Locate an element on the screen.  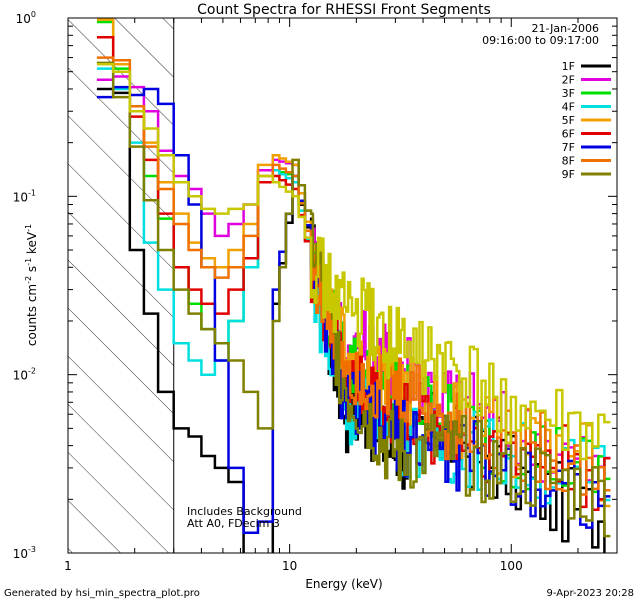
legend-label: 9F is located at coordinates (568, 174).